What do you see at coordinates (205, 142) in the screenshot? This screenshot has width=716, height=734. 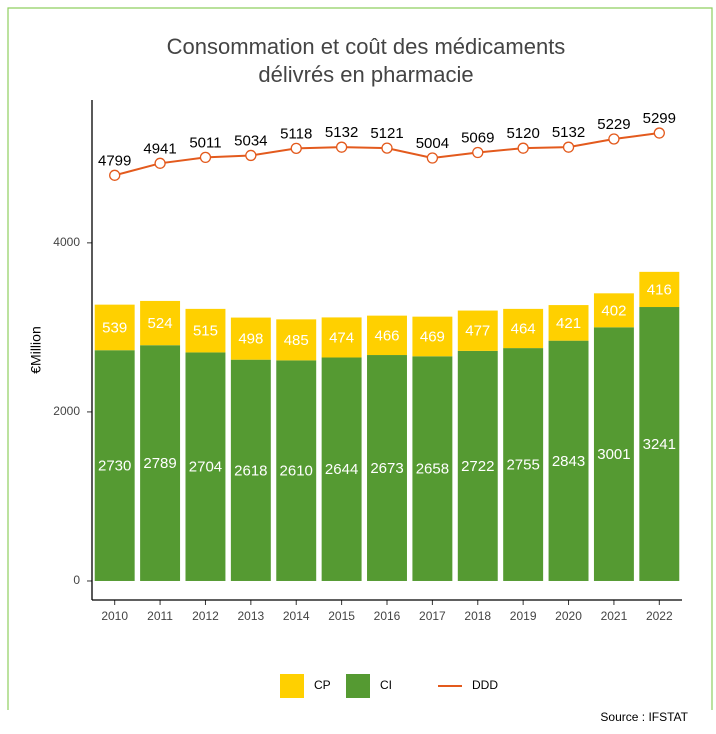 I see `data-label: 5011` at bounding box center [205, 142].